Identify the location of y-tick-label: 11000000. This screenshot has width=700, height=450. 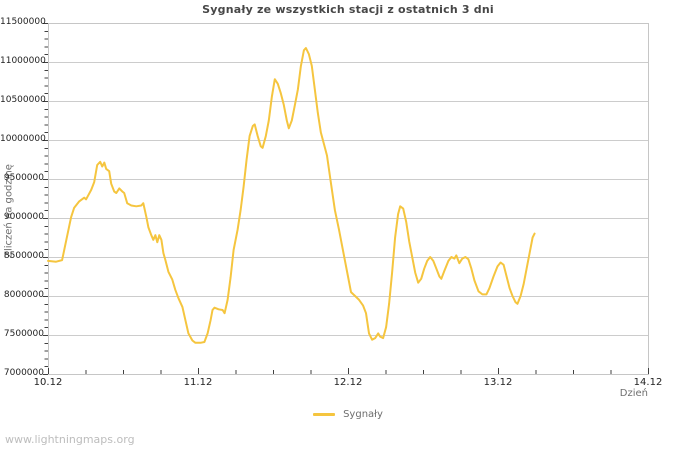
(23, 61).